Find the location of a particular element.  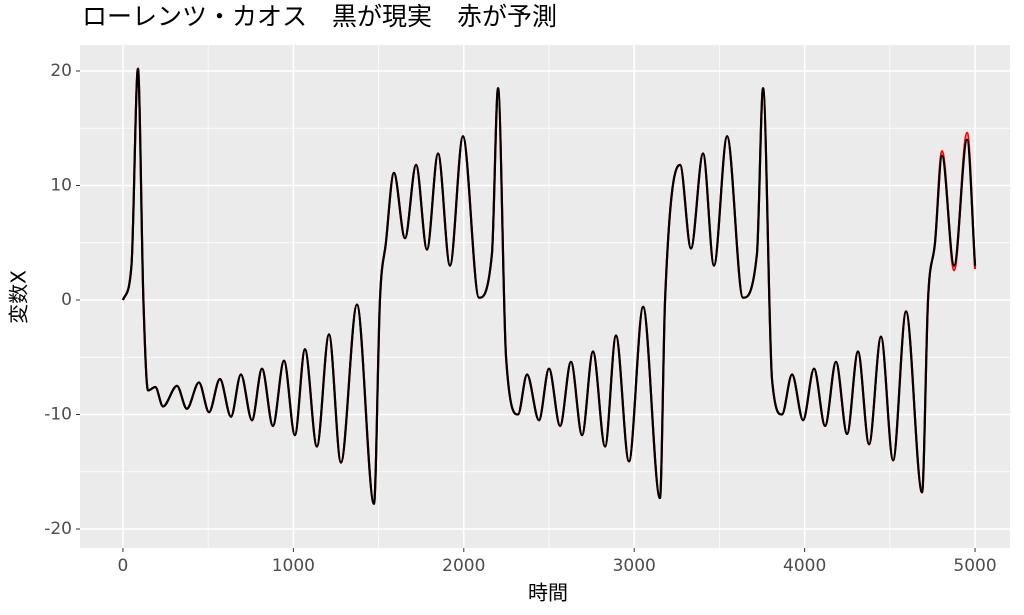

chart-title: ローレンツ・カオス 黒が現実 赤が予測 is located at coordinates (319, 16).